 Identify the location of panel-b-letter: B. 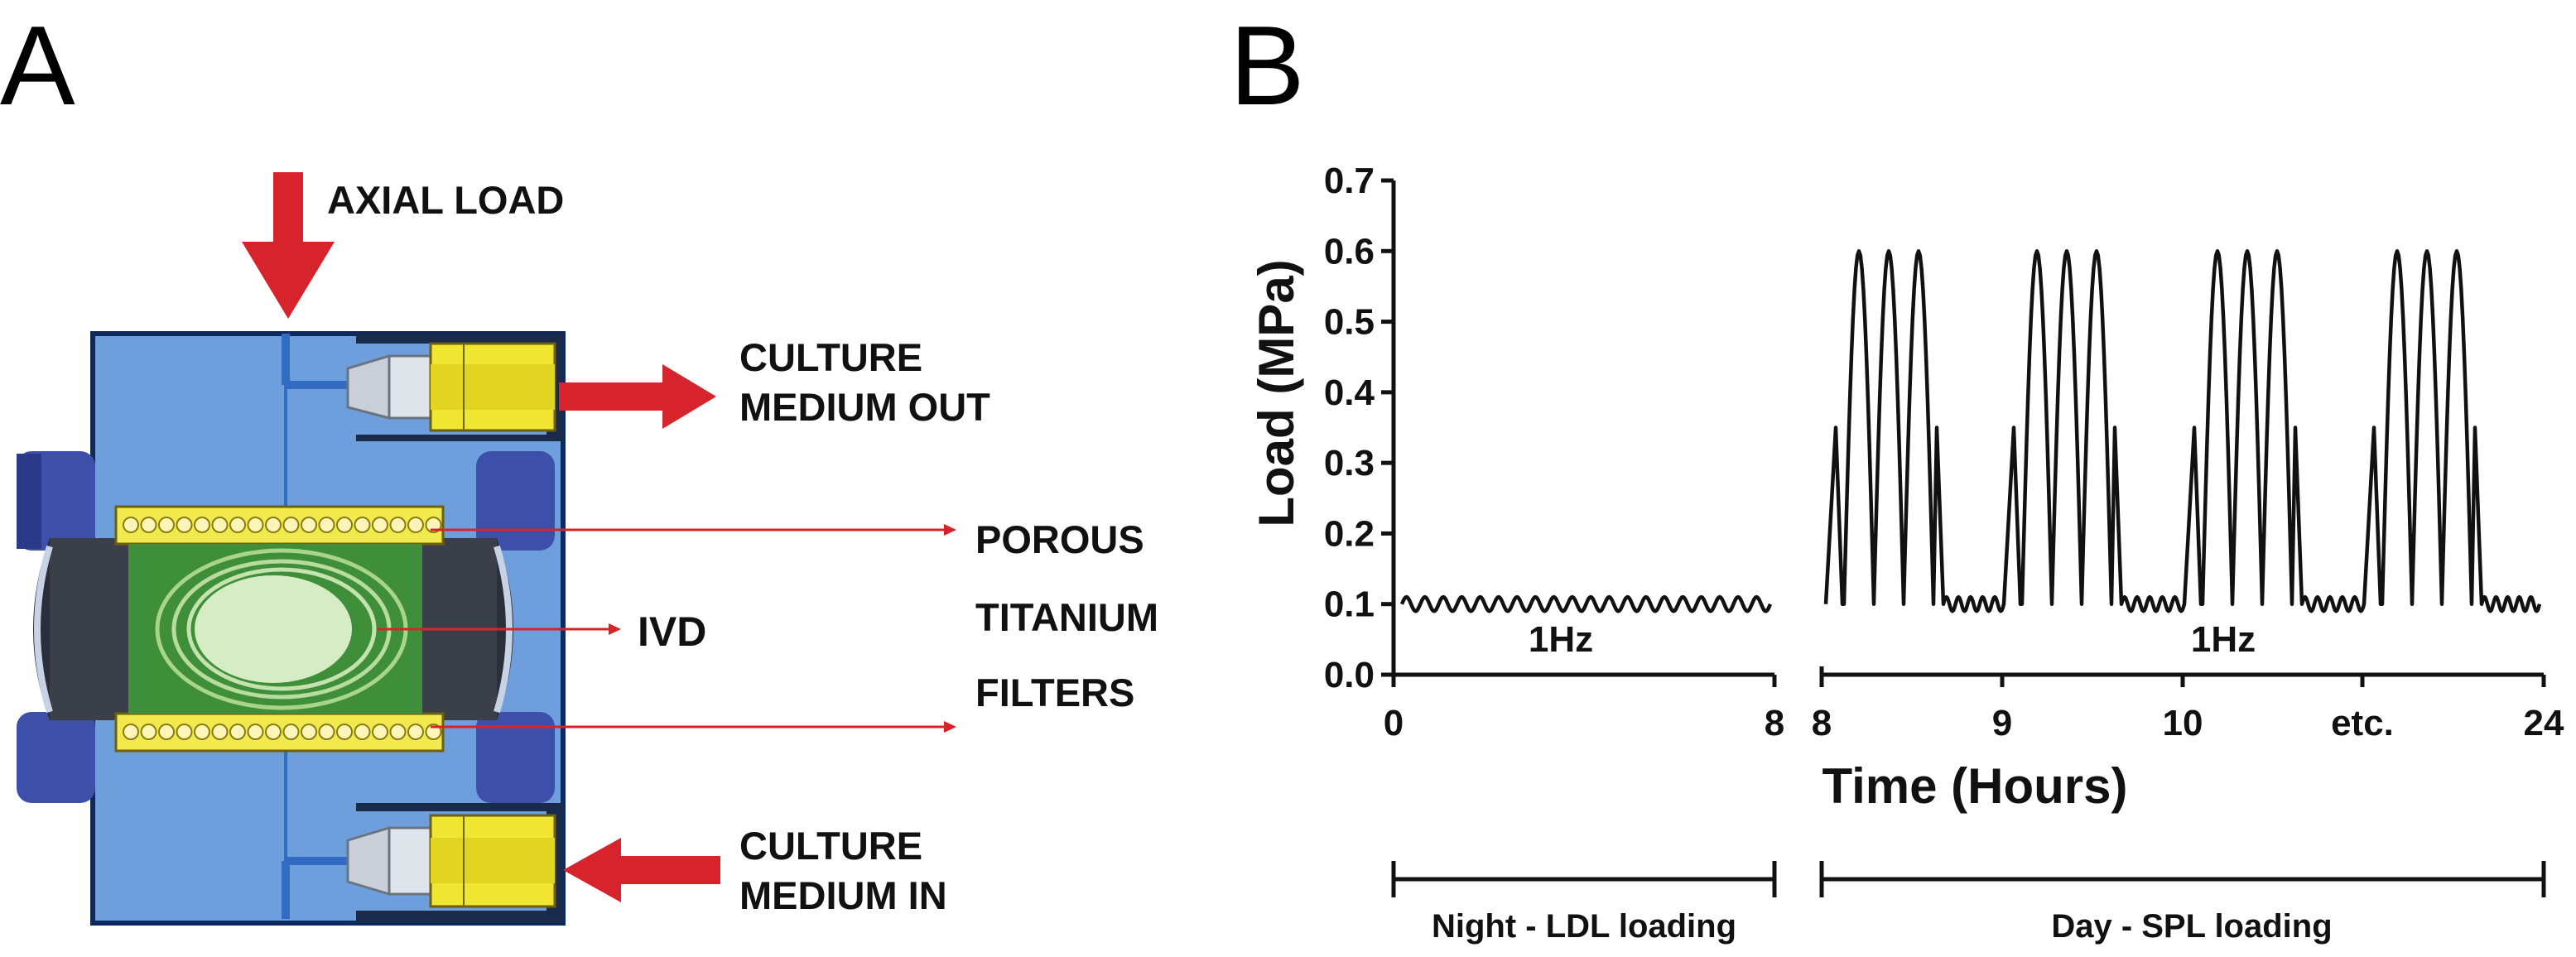
(1267, 65).